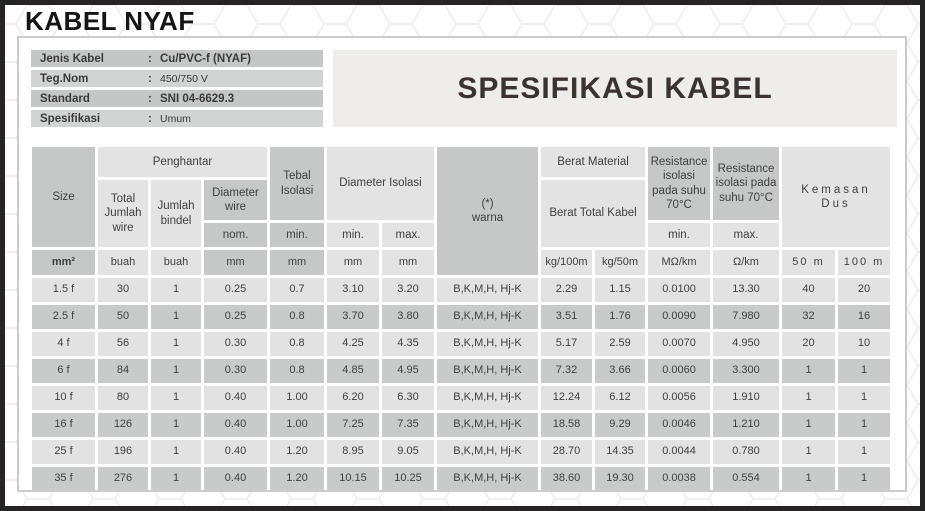 The height and width of the screenshot is (511, 925). I want to click on spec-cell: 80, so click(123, 398).